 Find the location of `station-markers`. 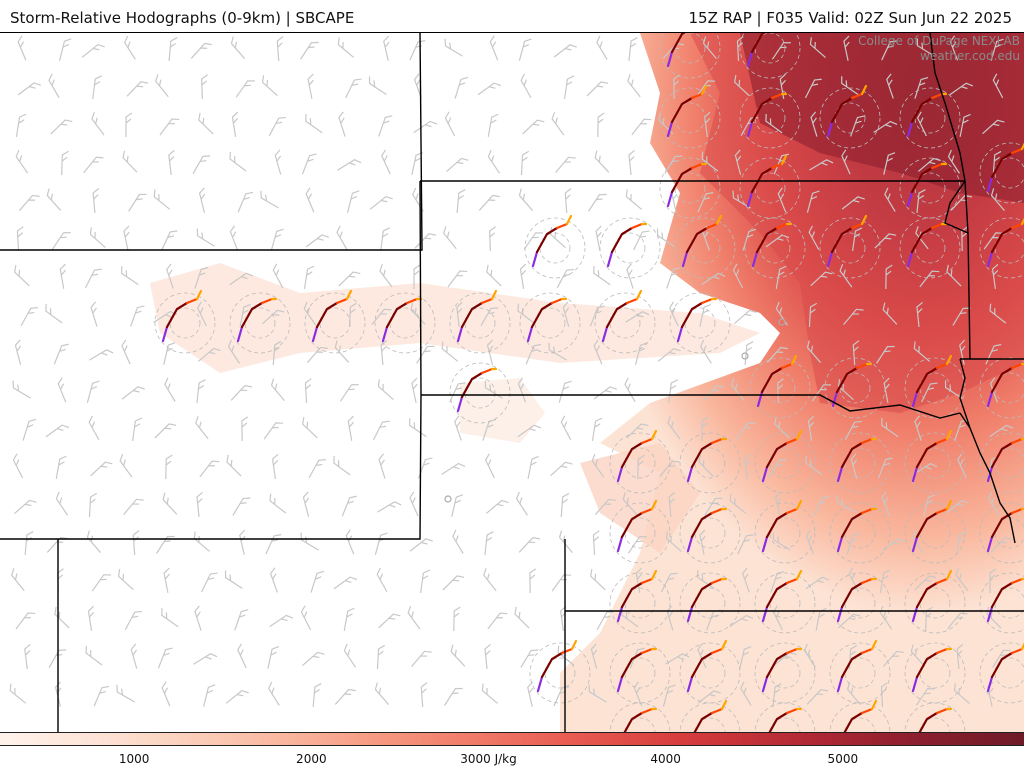

station-markers is located at coordinates (615, 410).